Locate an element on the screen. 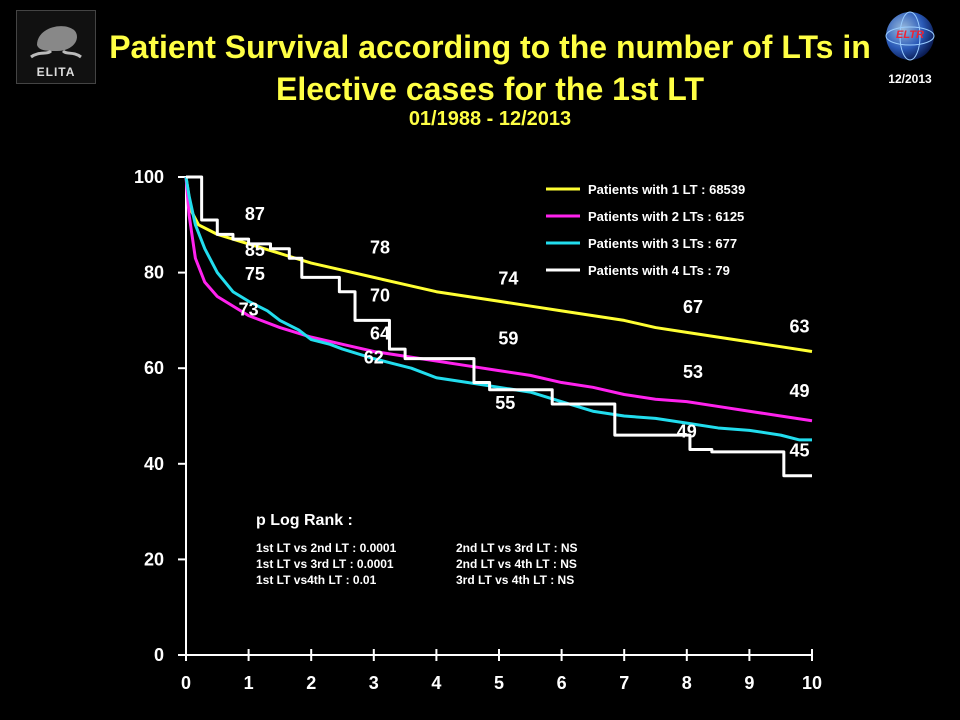 The image size is (960, 720). y-tick-label: 40 is located at coordinates (154, 464).